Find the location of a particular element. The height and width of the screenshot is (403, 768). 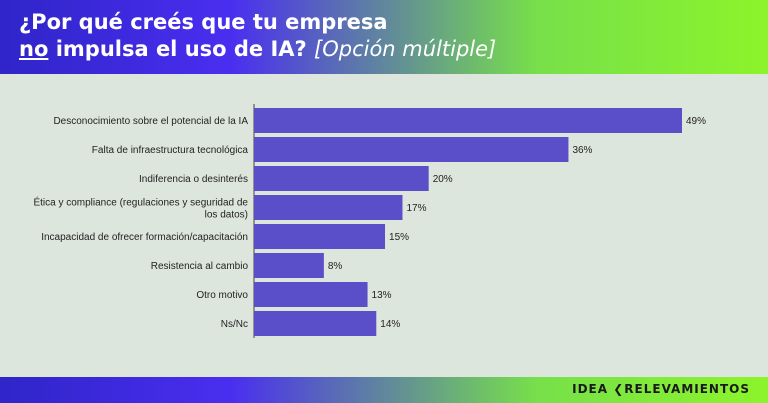

category-label-6: Otro motivo is located at coordinates (222, 295).